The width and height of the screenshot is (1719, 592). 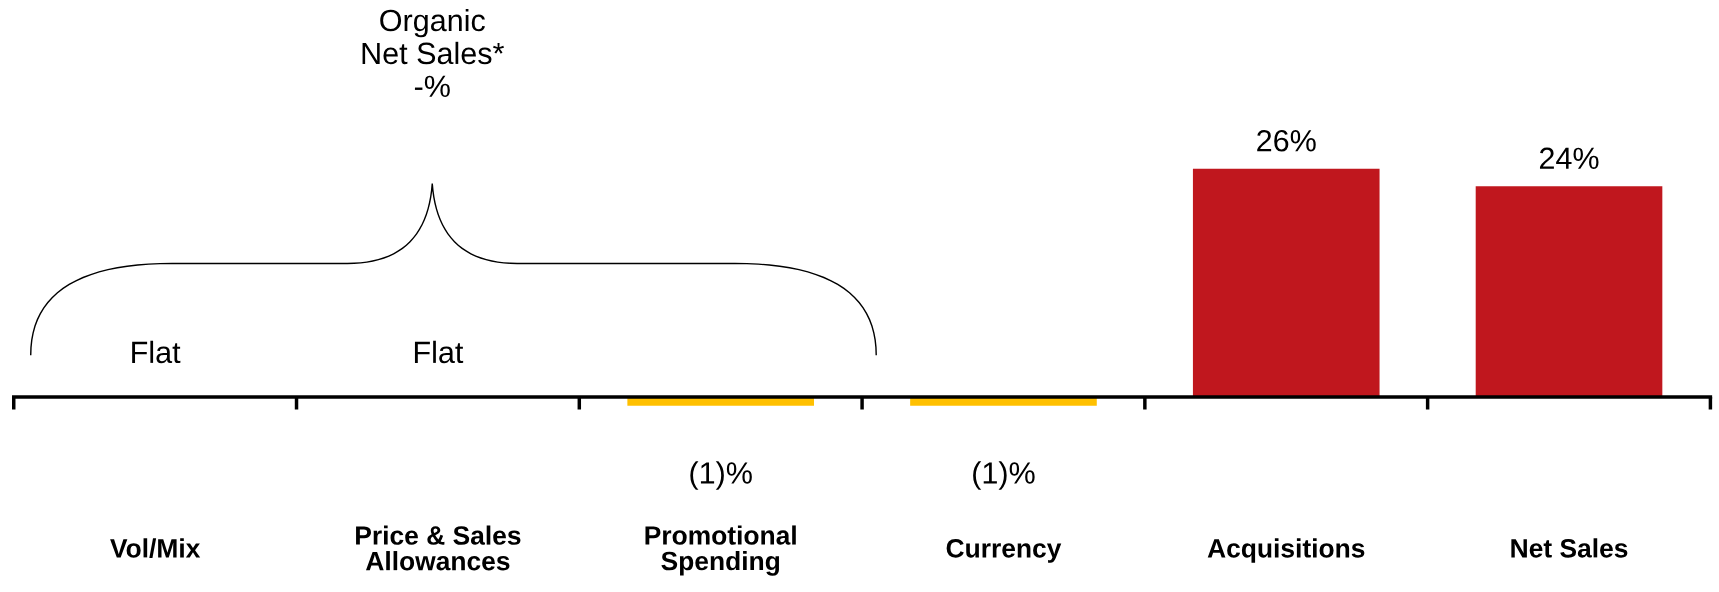 I want to click on x-tick-label: Net Sales, so click(x=1569, y=548).